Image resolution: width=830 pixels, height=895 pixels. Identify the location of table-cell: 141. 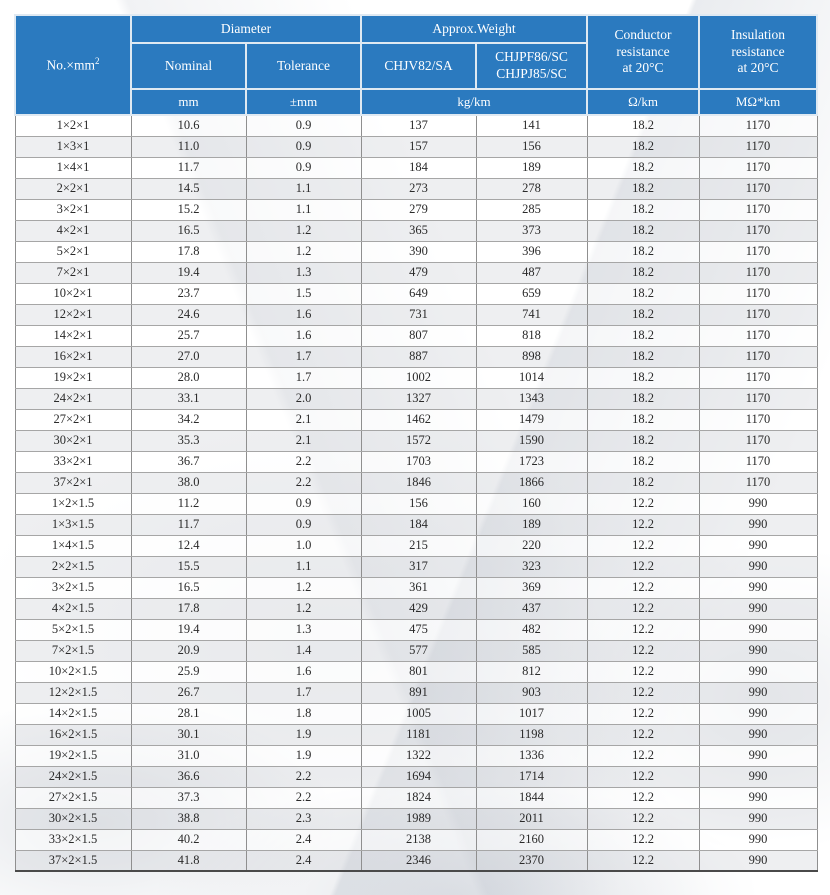
(531, 125).